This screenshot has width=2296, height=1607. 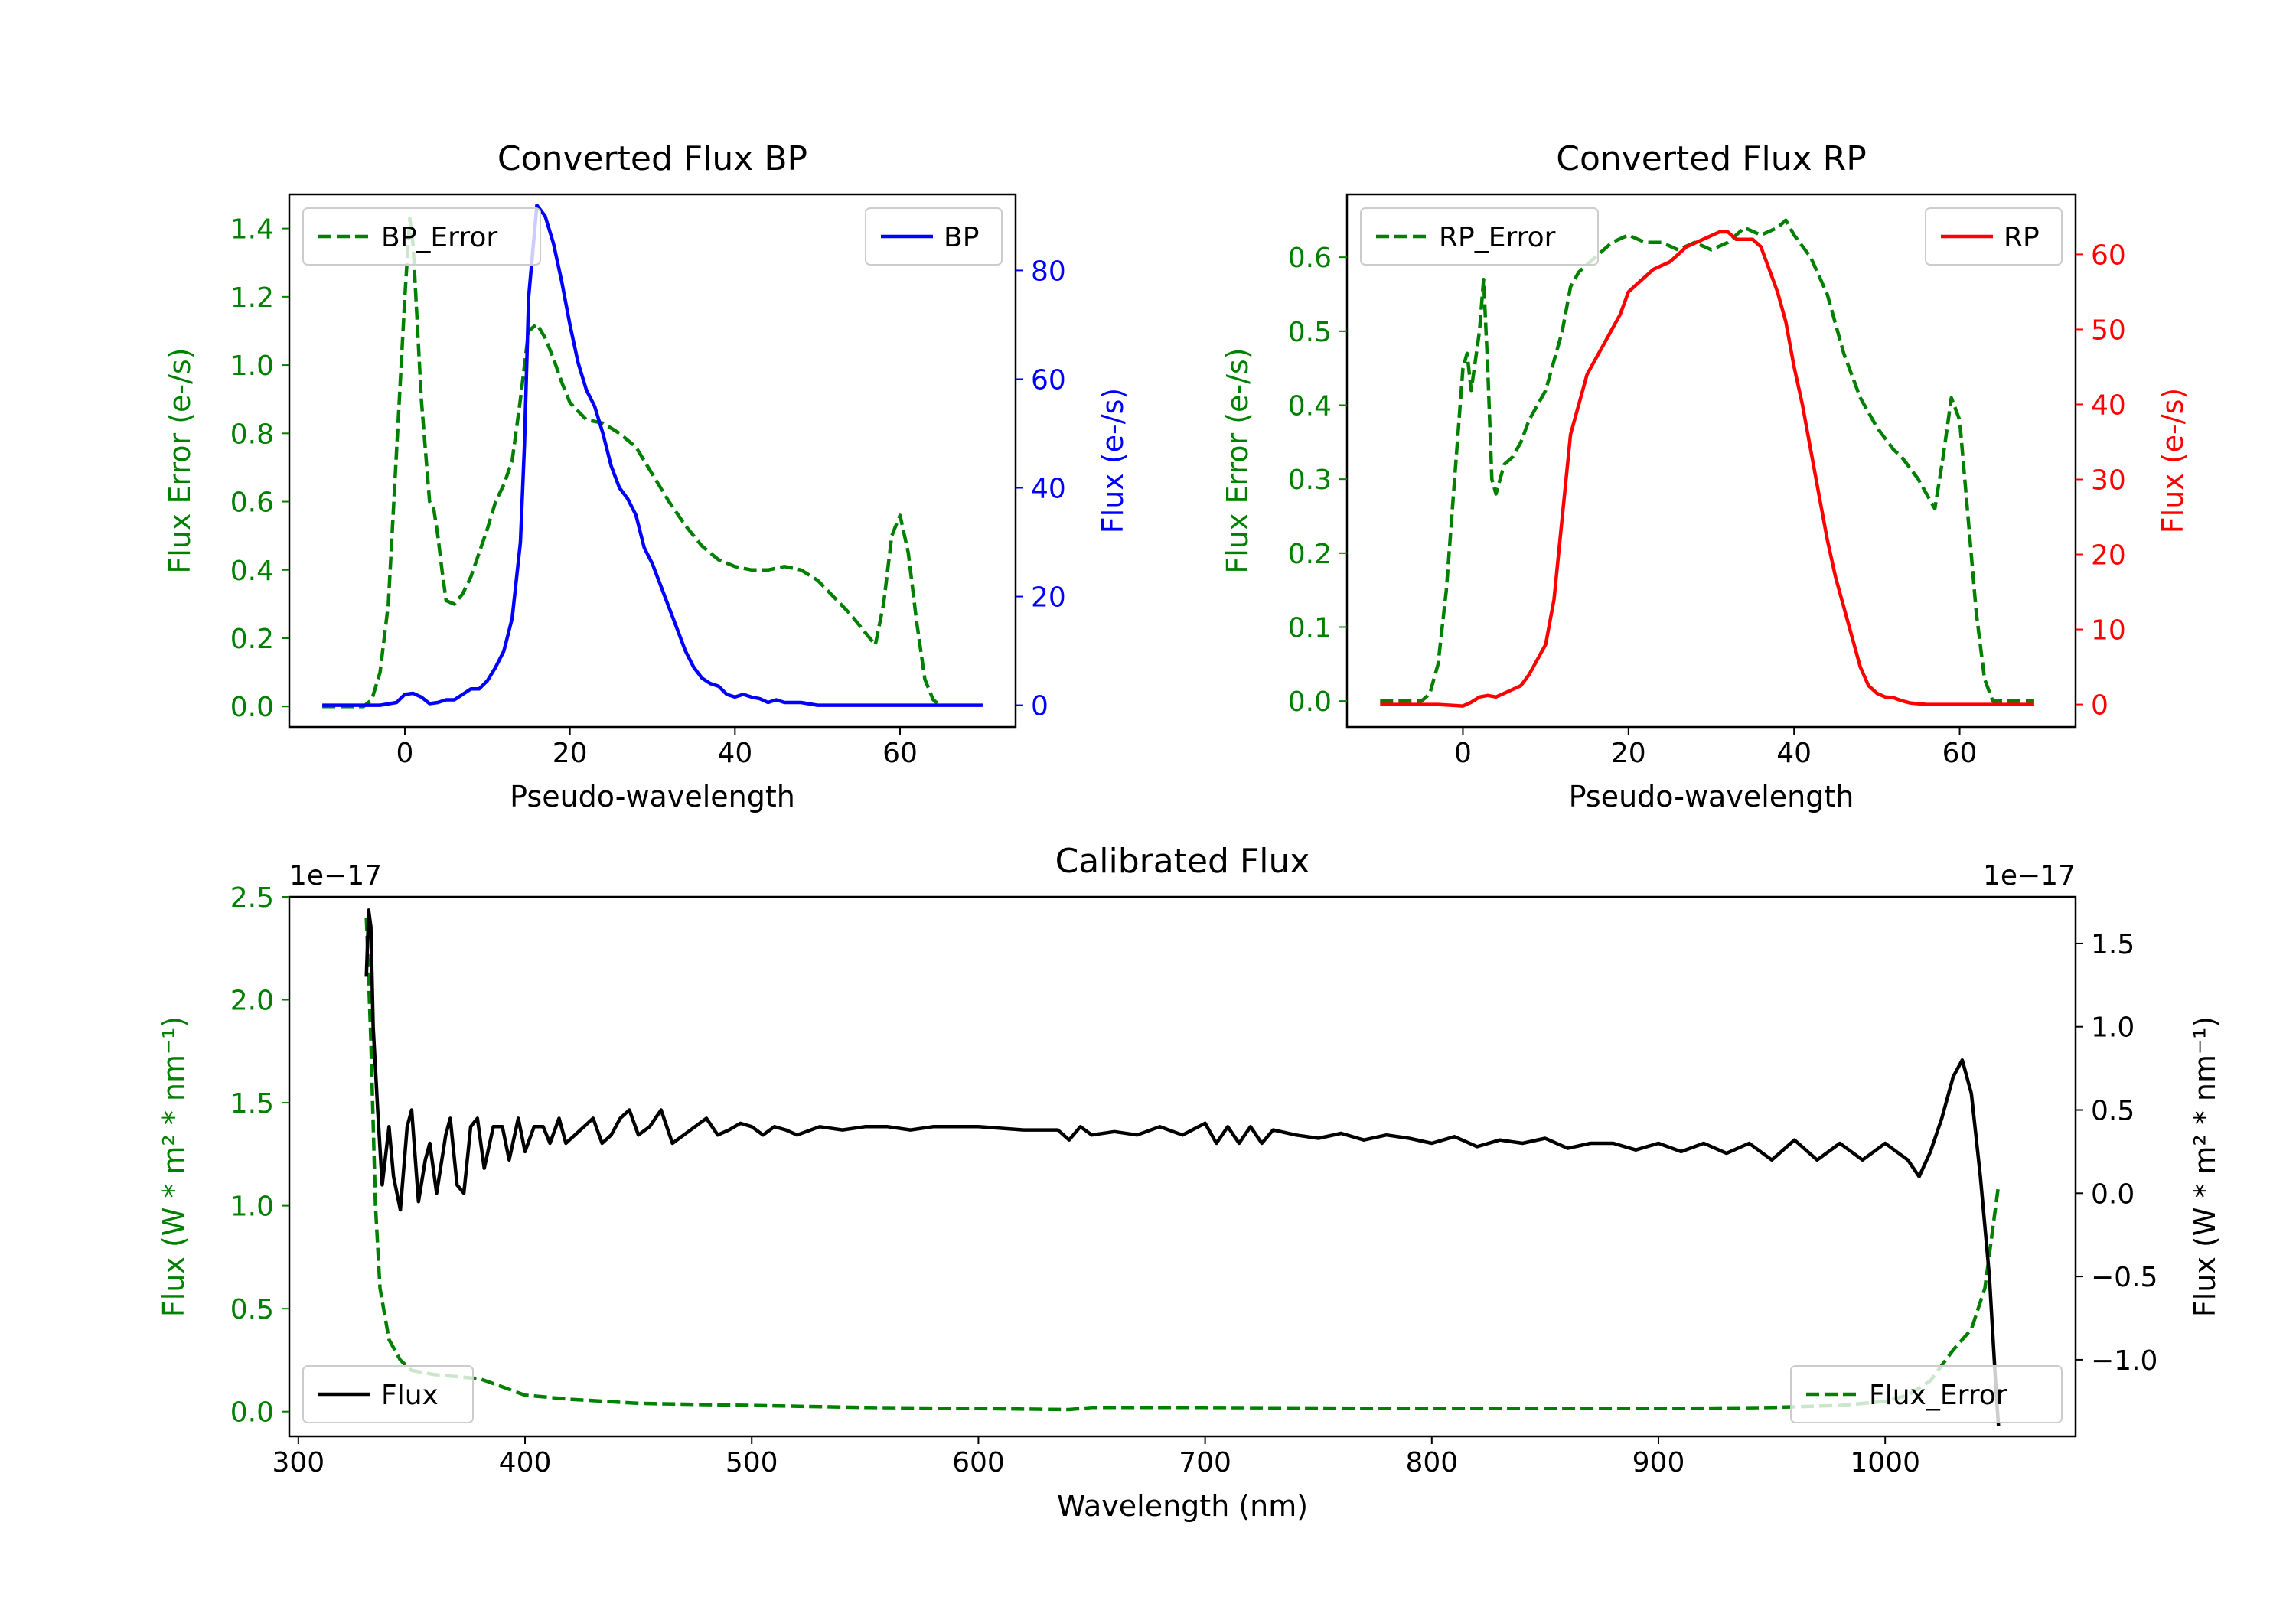 I want to click on chart-title: Converted Flux BP, so click(x=652, y=158).